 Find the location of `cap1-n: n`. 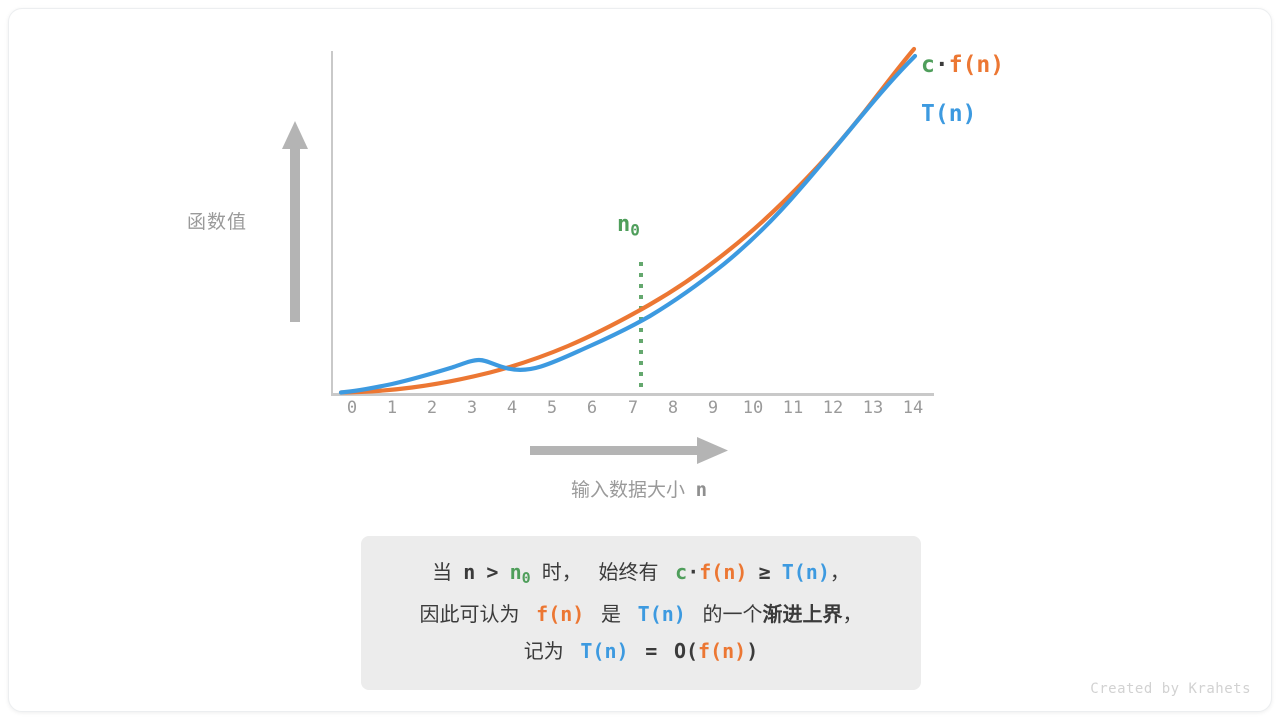

cap1-n: n is located at coordinates (469, 572).